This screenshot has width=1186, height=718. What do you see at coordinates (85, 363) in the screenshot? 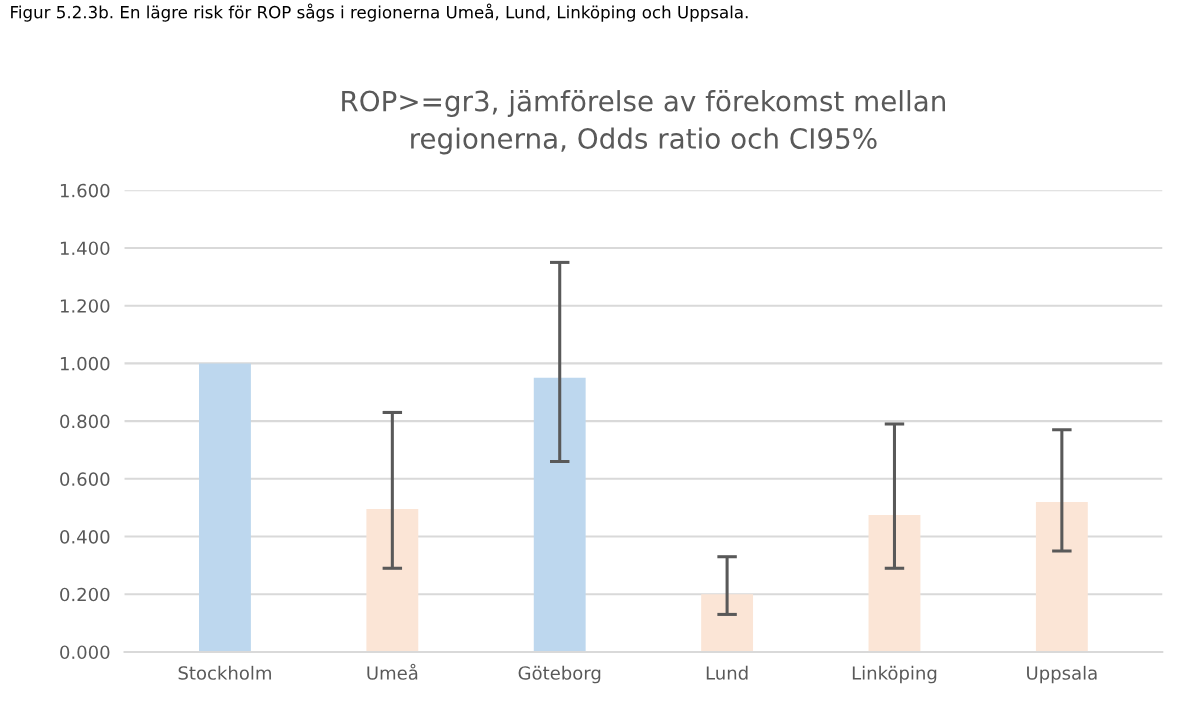
I see `y-tick-label: 1.000` at bounding box center [85, 363].